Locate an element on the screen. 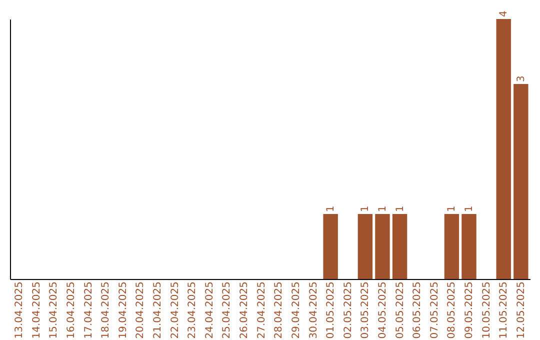 This screenshot has height=340, width=540. x-tick-label: 27.04.2025 is located at coordinates (262, 310).